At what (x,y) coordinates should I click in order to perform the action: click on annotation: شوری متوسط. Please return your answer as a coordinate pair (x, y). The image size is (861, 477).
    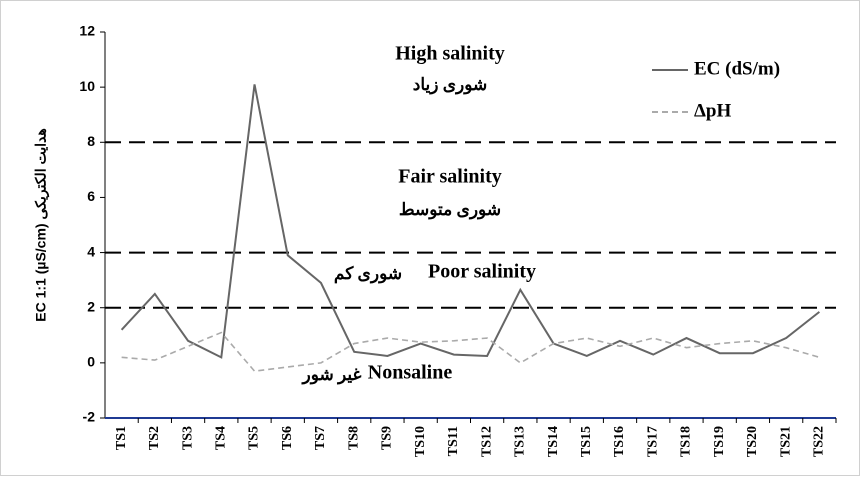
    Looking at the image, I should click on (450, 210).